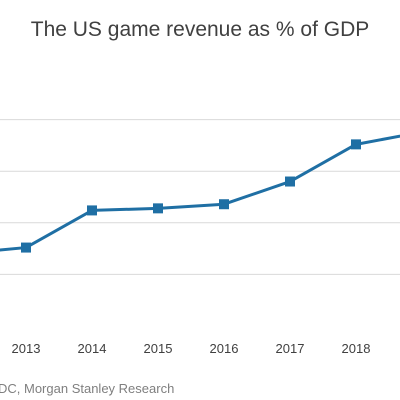 This screenshot has width=400, height=400. I want to click on x-tick-label: 2014, so click(92, 348).